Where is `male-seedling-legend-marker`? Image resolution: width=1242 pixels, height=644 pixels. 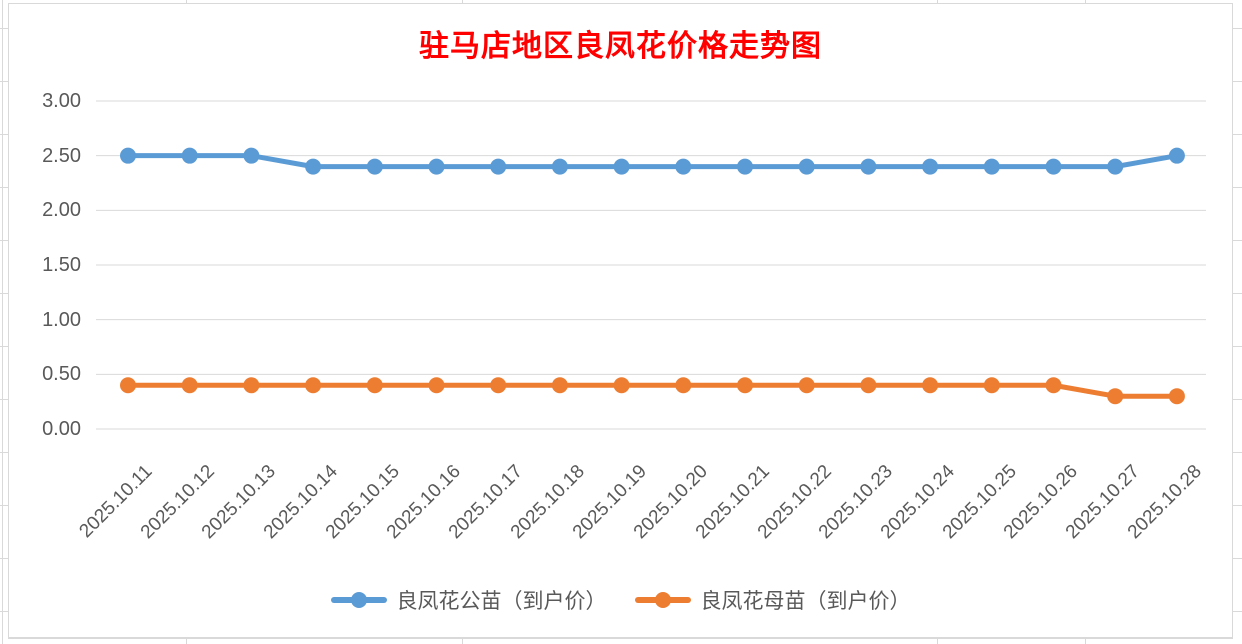
male-seedling-legend-marker is located at coordinates (358, 600).